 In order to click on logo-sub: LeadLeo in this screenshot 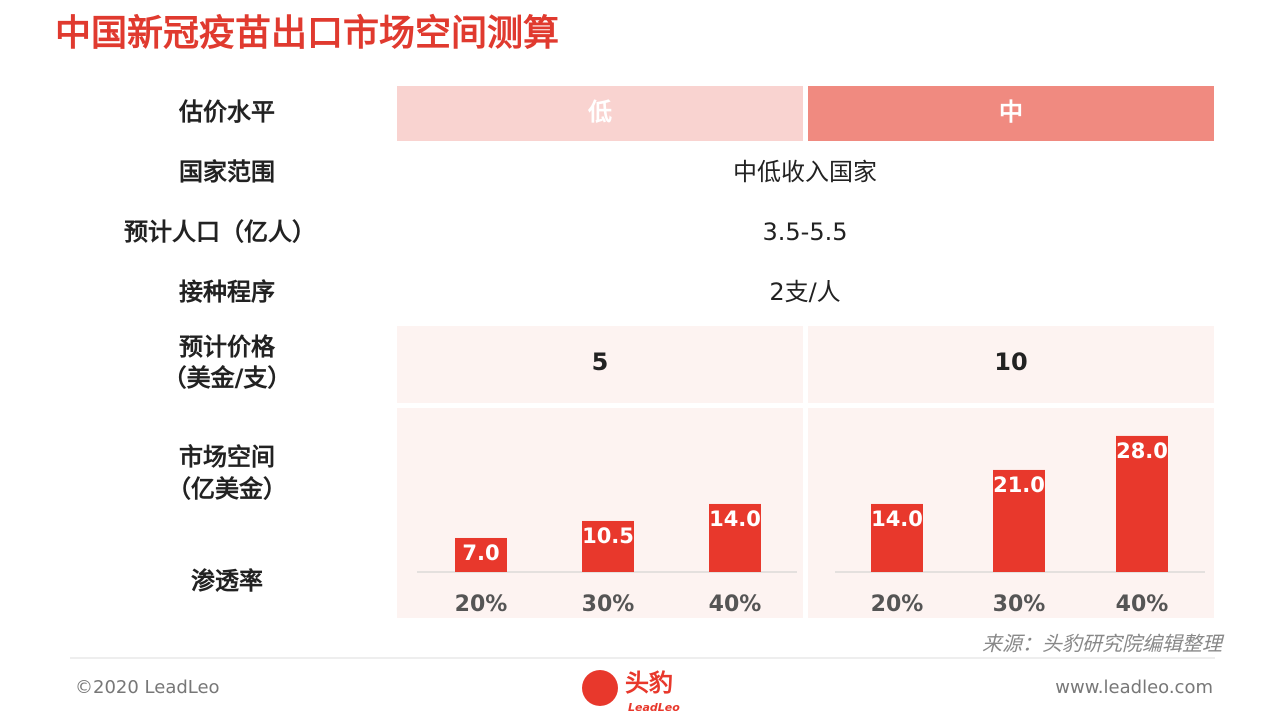, I will do `click(654, 707)`.